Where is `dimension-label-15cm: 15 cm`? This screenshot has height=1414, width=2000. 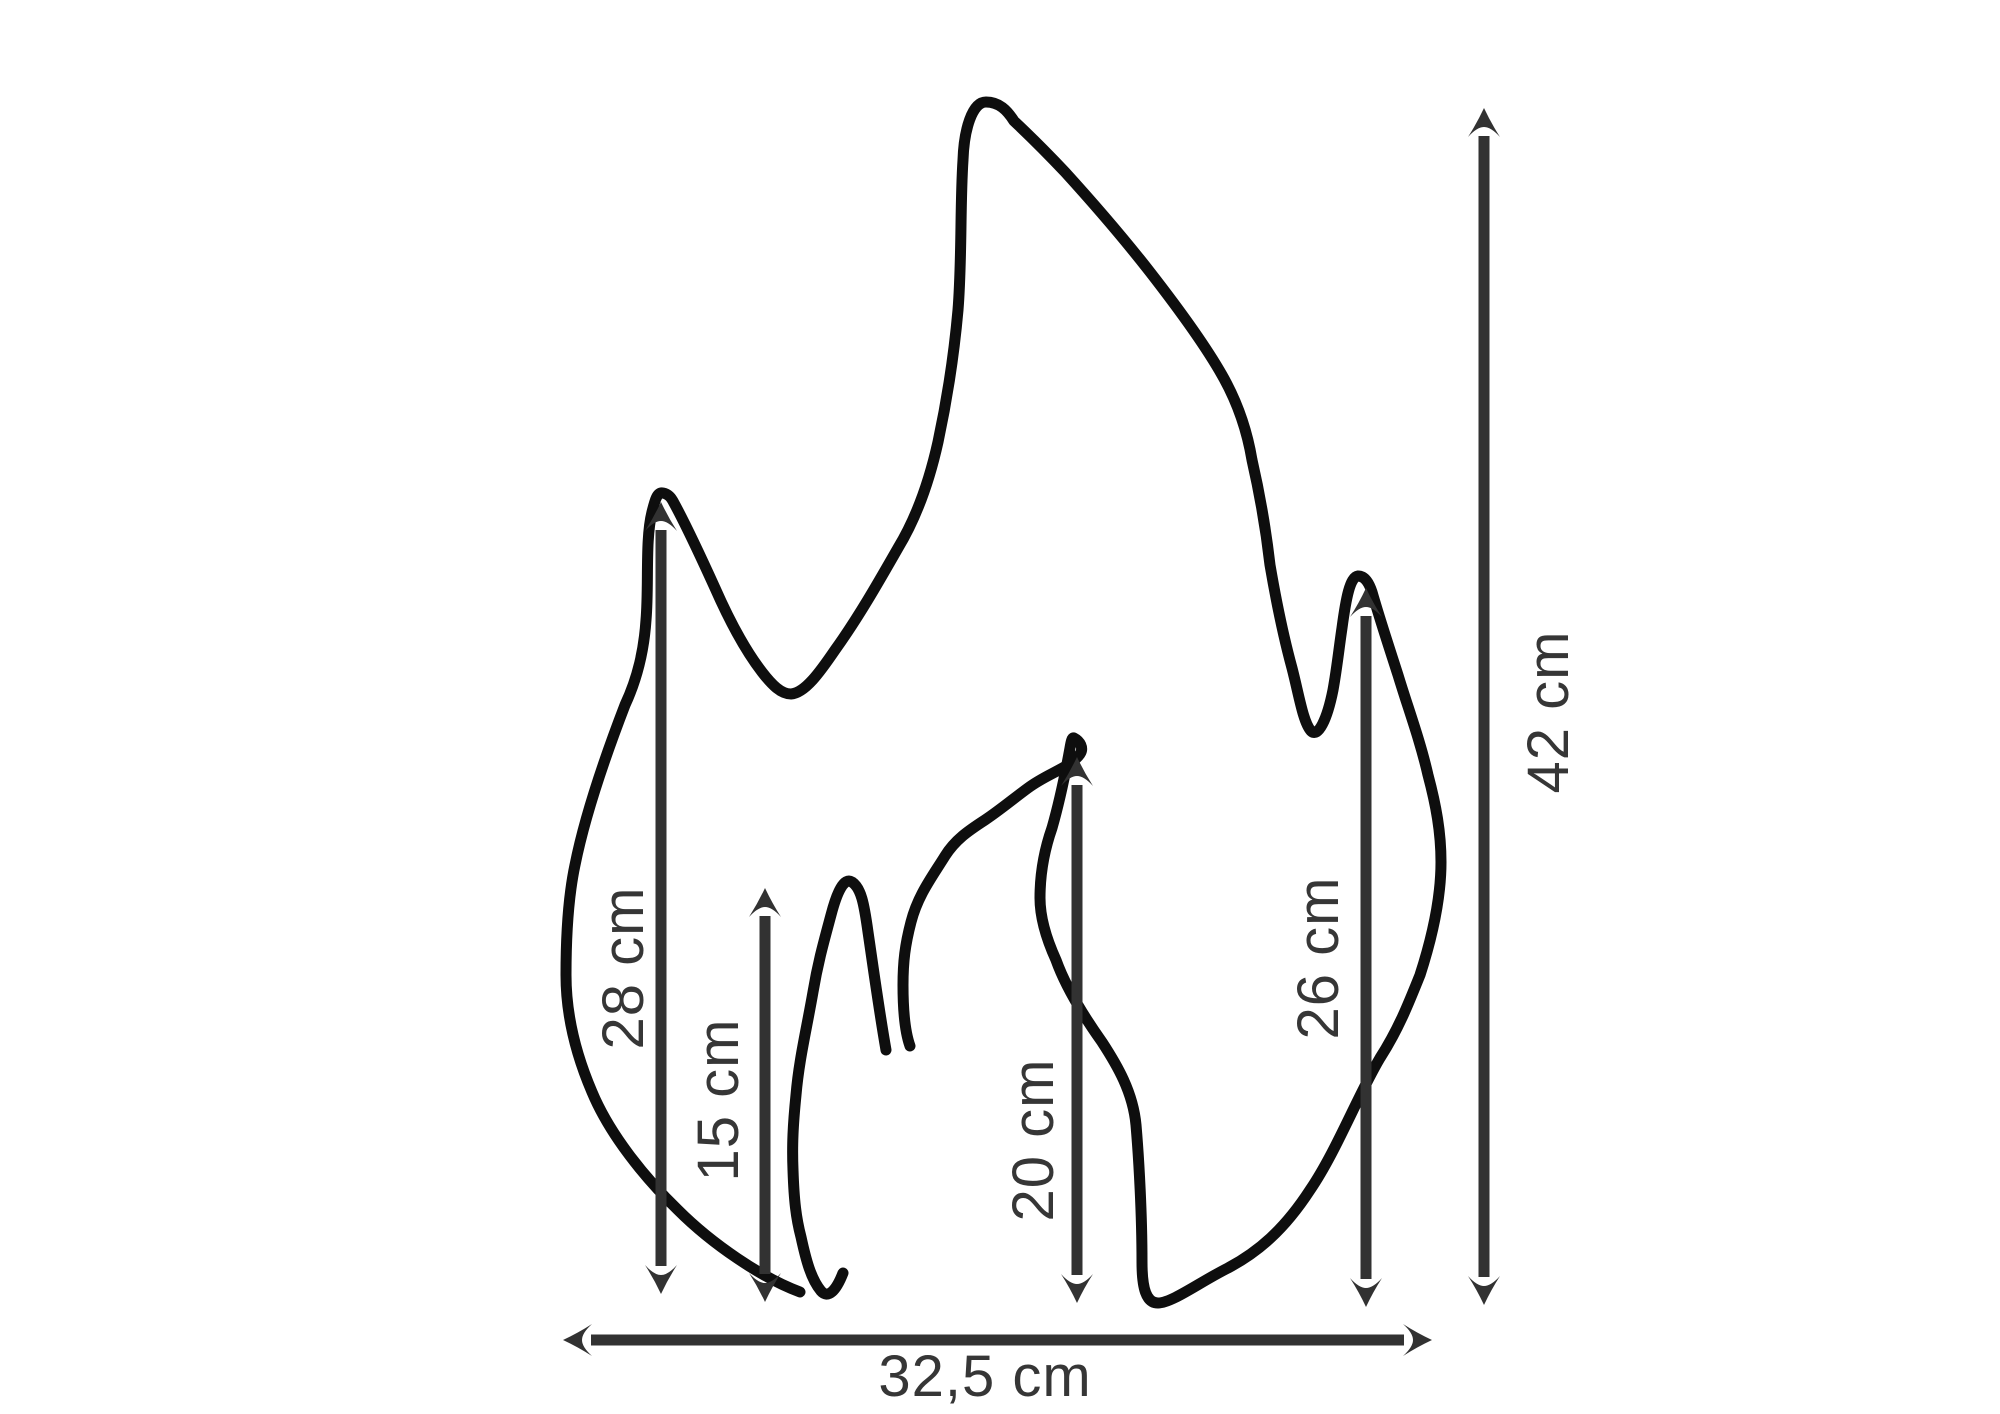
dimension-label-15cm: 15 cm is located at coordinates (718, 1100).